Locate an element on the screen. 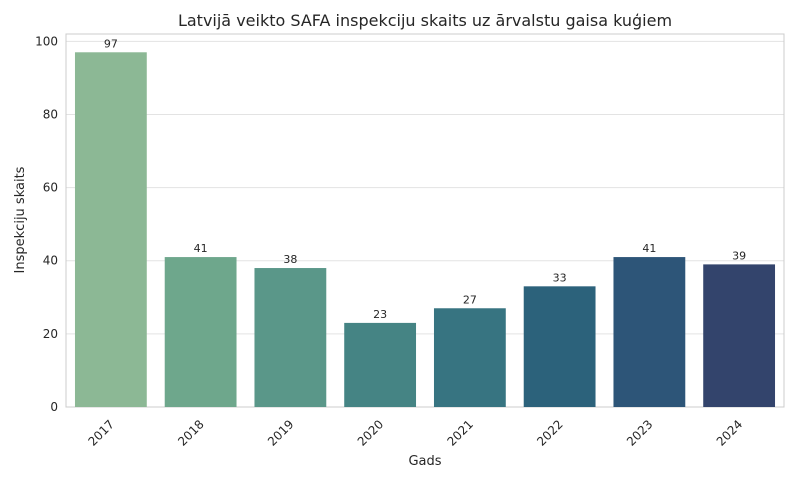 The image size is (800, 480). y-tick-label: 40 is located at coordinates (50, 261).